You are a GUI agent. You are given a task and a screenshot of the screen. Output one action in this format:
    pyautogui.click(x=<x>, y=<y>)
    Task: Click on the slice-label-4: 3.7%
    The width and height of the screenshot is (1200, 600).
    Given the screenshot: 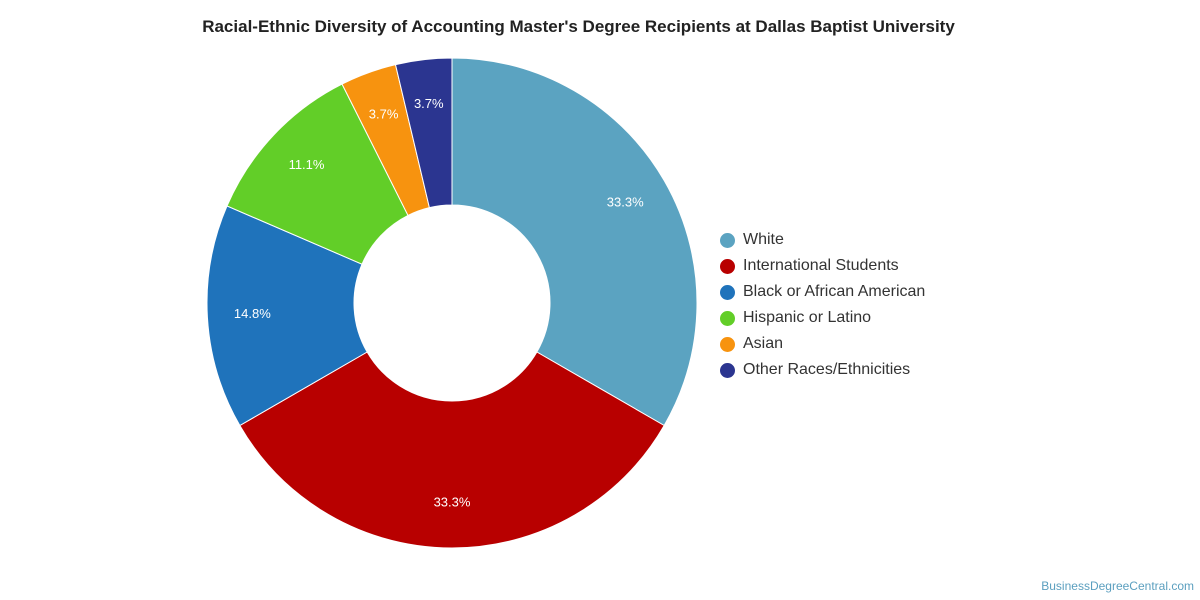 What is the action you would take?
    pyautogui.click(x=384, y=113)
    